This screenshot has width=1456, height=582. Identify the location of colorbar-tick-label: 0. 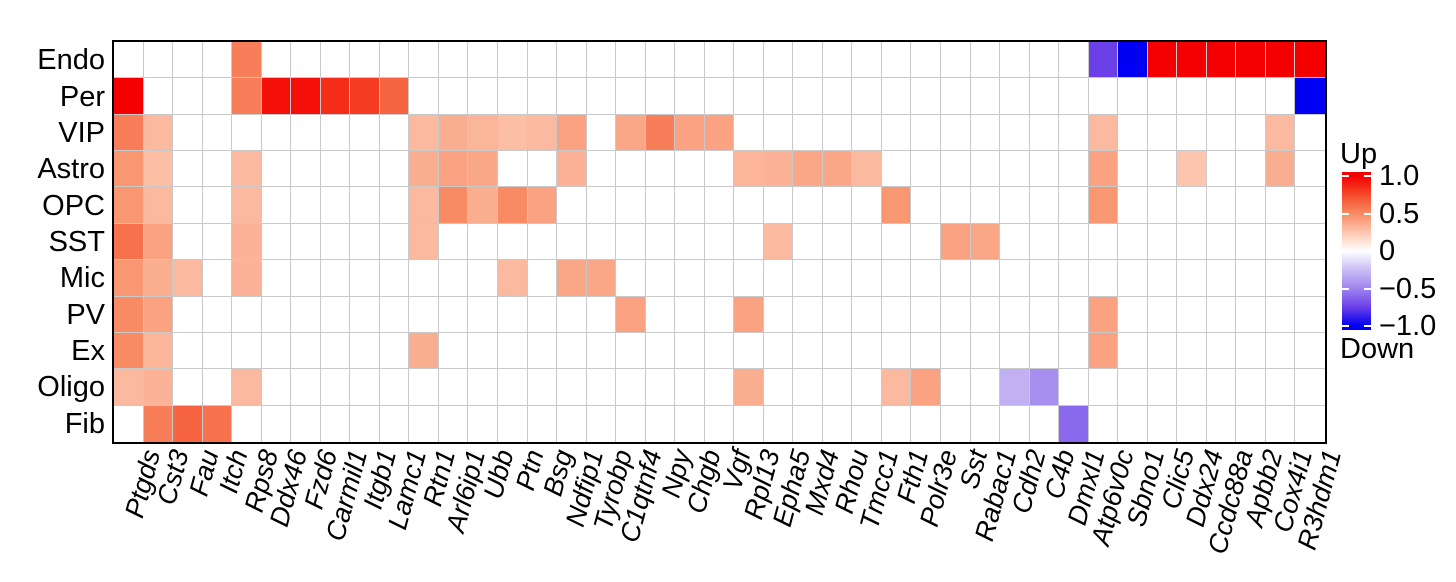
(1387, 251).